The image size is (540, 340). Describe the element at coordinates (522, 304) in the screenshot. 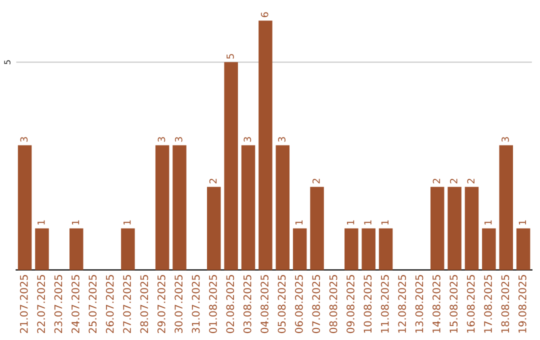

I see `x-tick-label: 19.08.2025` at that location.